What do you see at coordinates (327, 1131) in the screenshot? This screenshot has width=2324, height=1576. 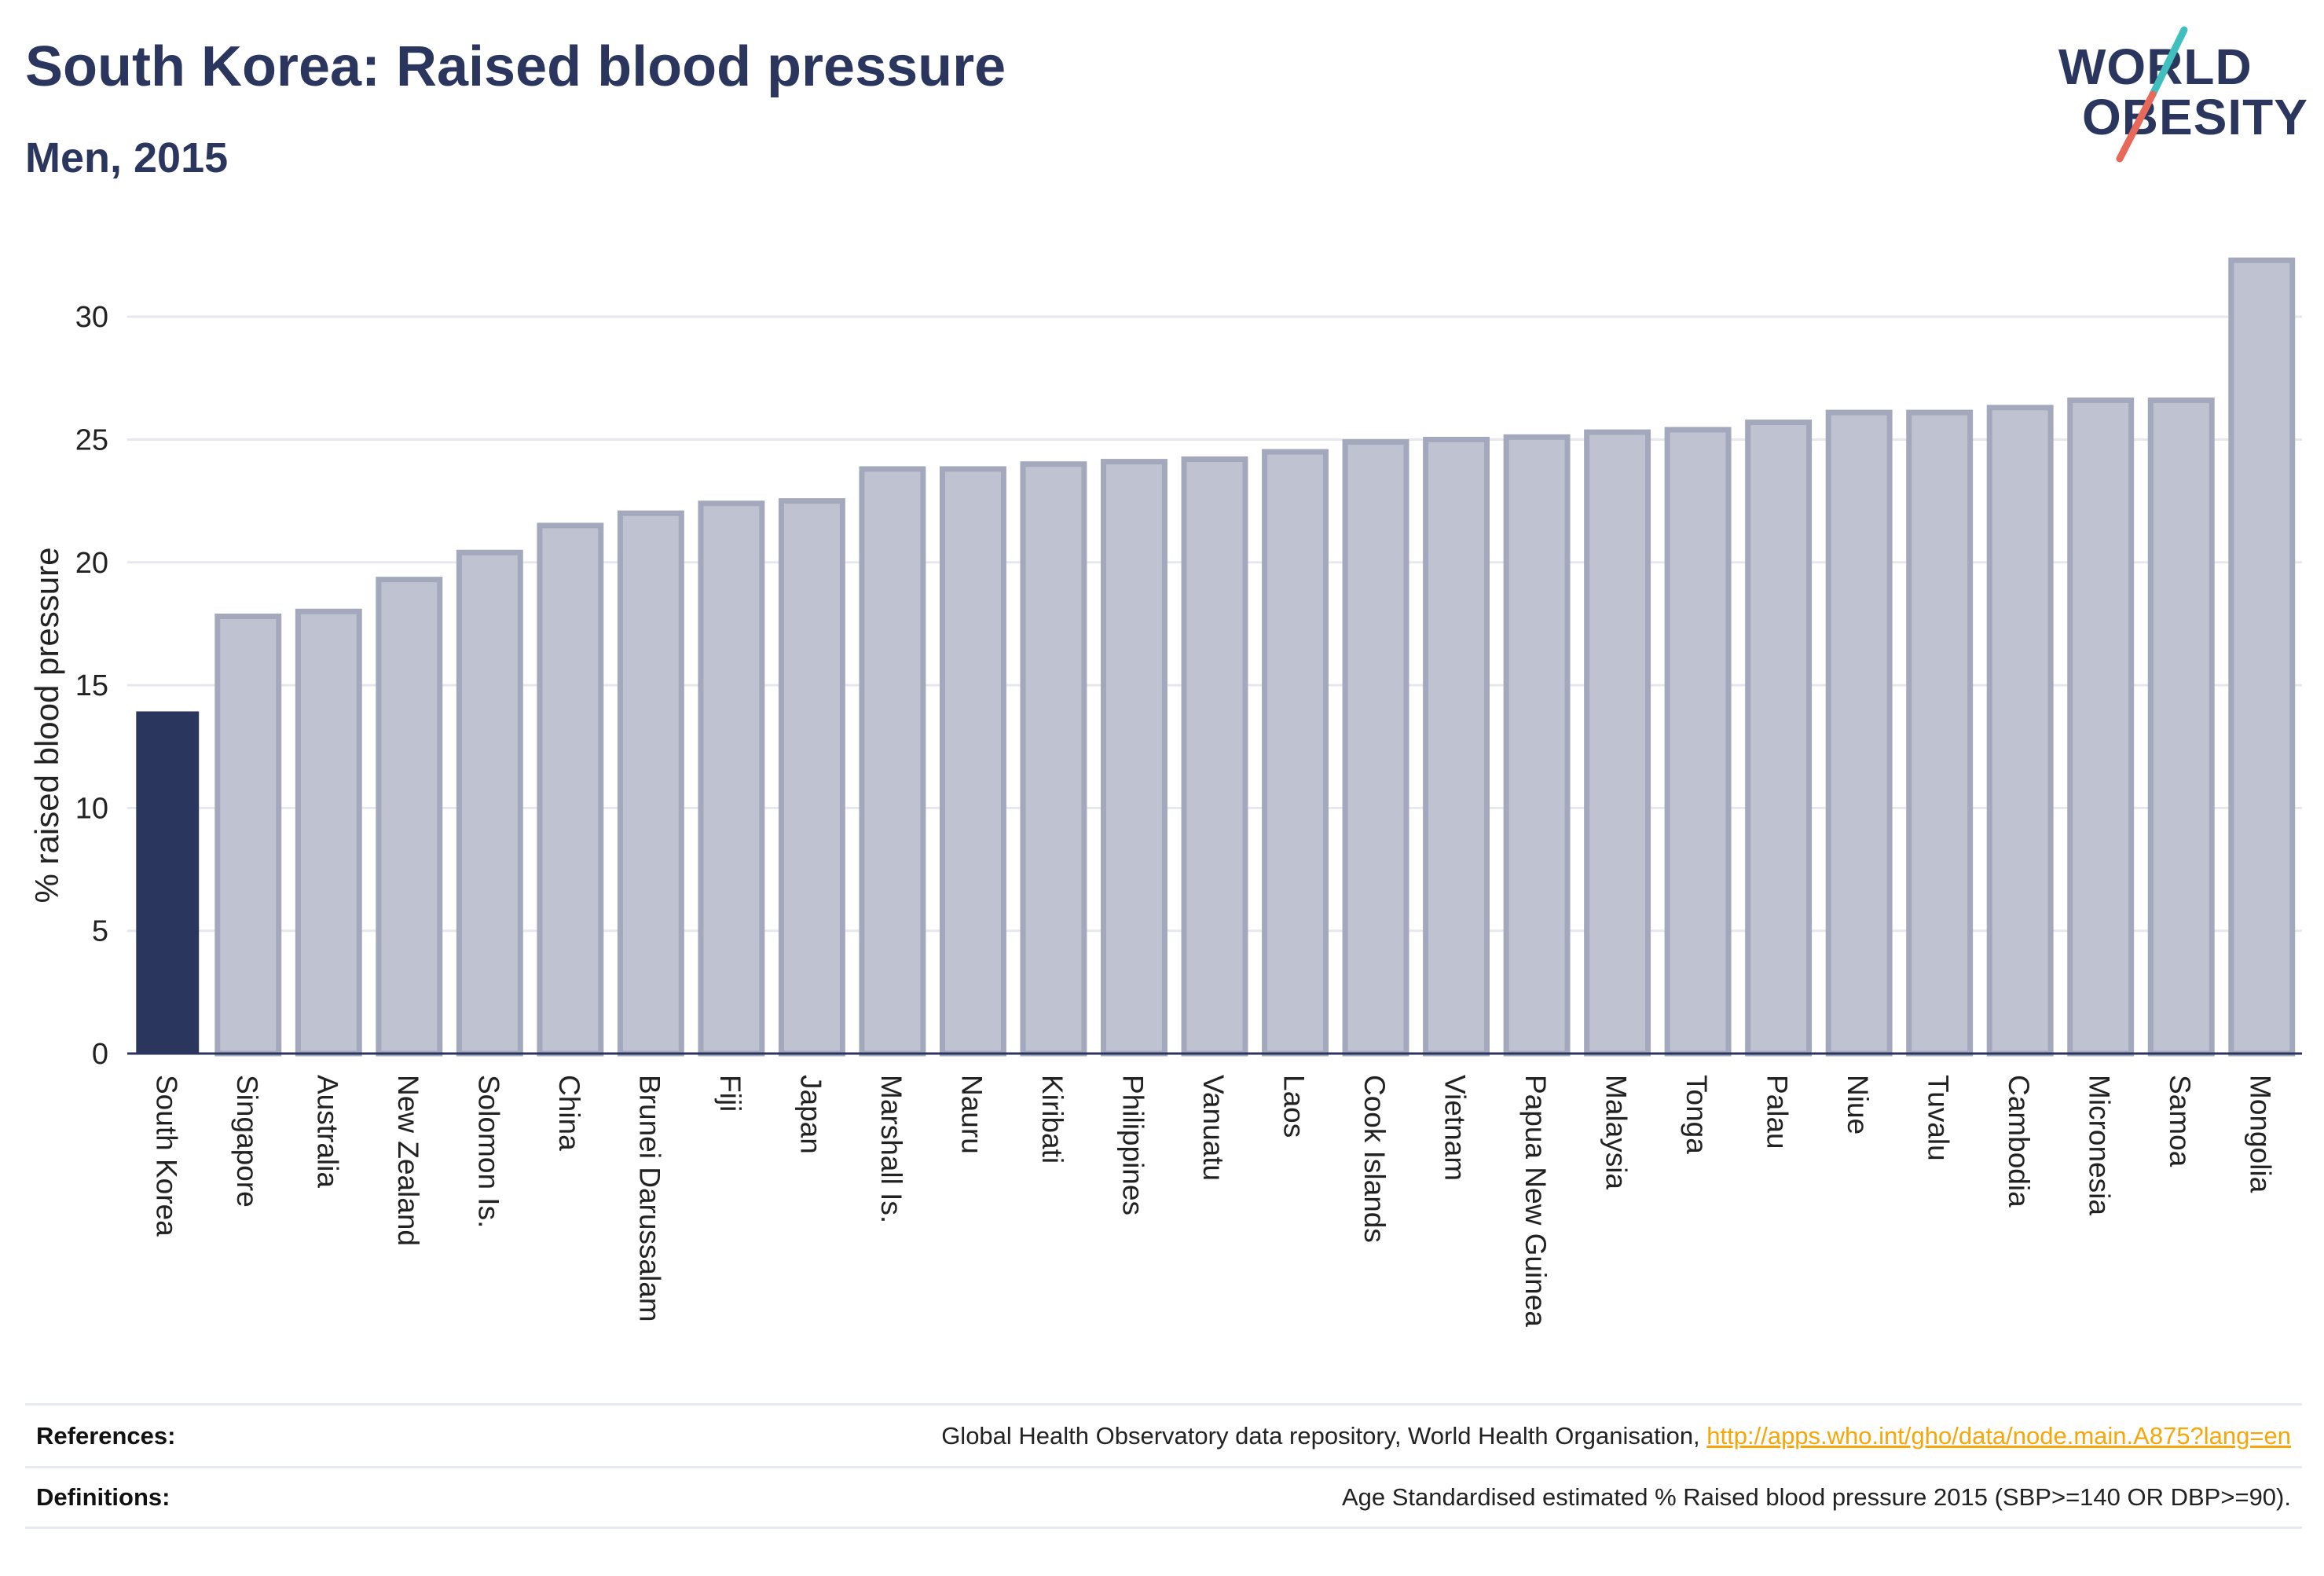 I see `x-tick-label: Australia` at bounding box center [327, 1131].